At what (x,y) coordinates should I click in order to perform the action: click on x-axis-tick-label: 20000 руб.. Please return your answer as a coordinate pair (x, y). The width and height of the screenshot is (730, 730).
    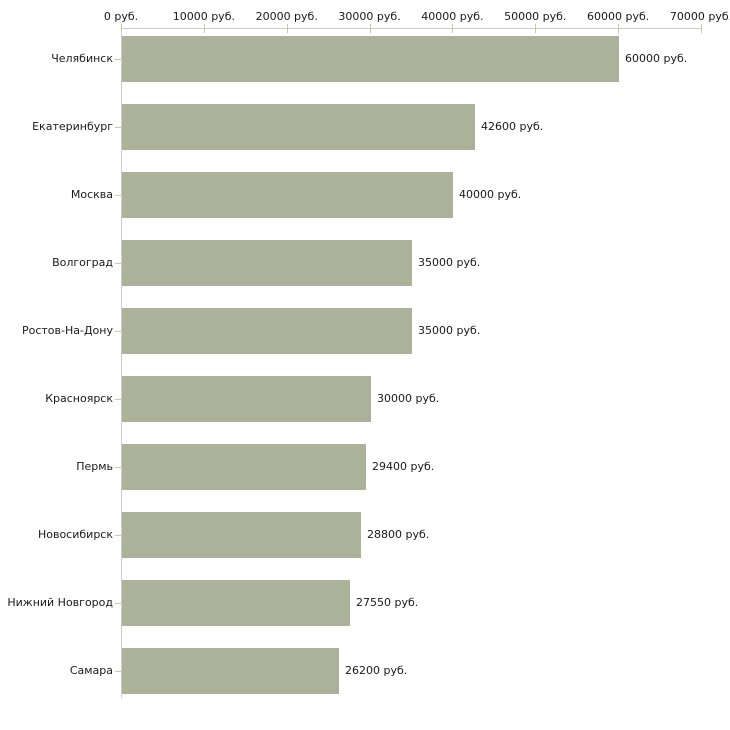
    Looking at the image, I should click on (286, 16).